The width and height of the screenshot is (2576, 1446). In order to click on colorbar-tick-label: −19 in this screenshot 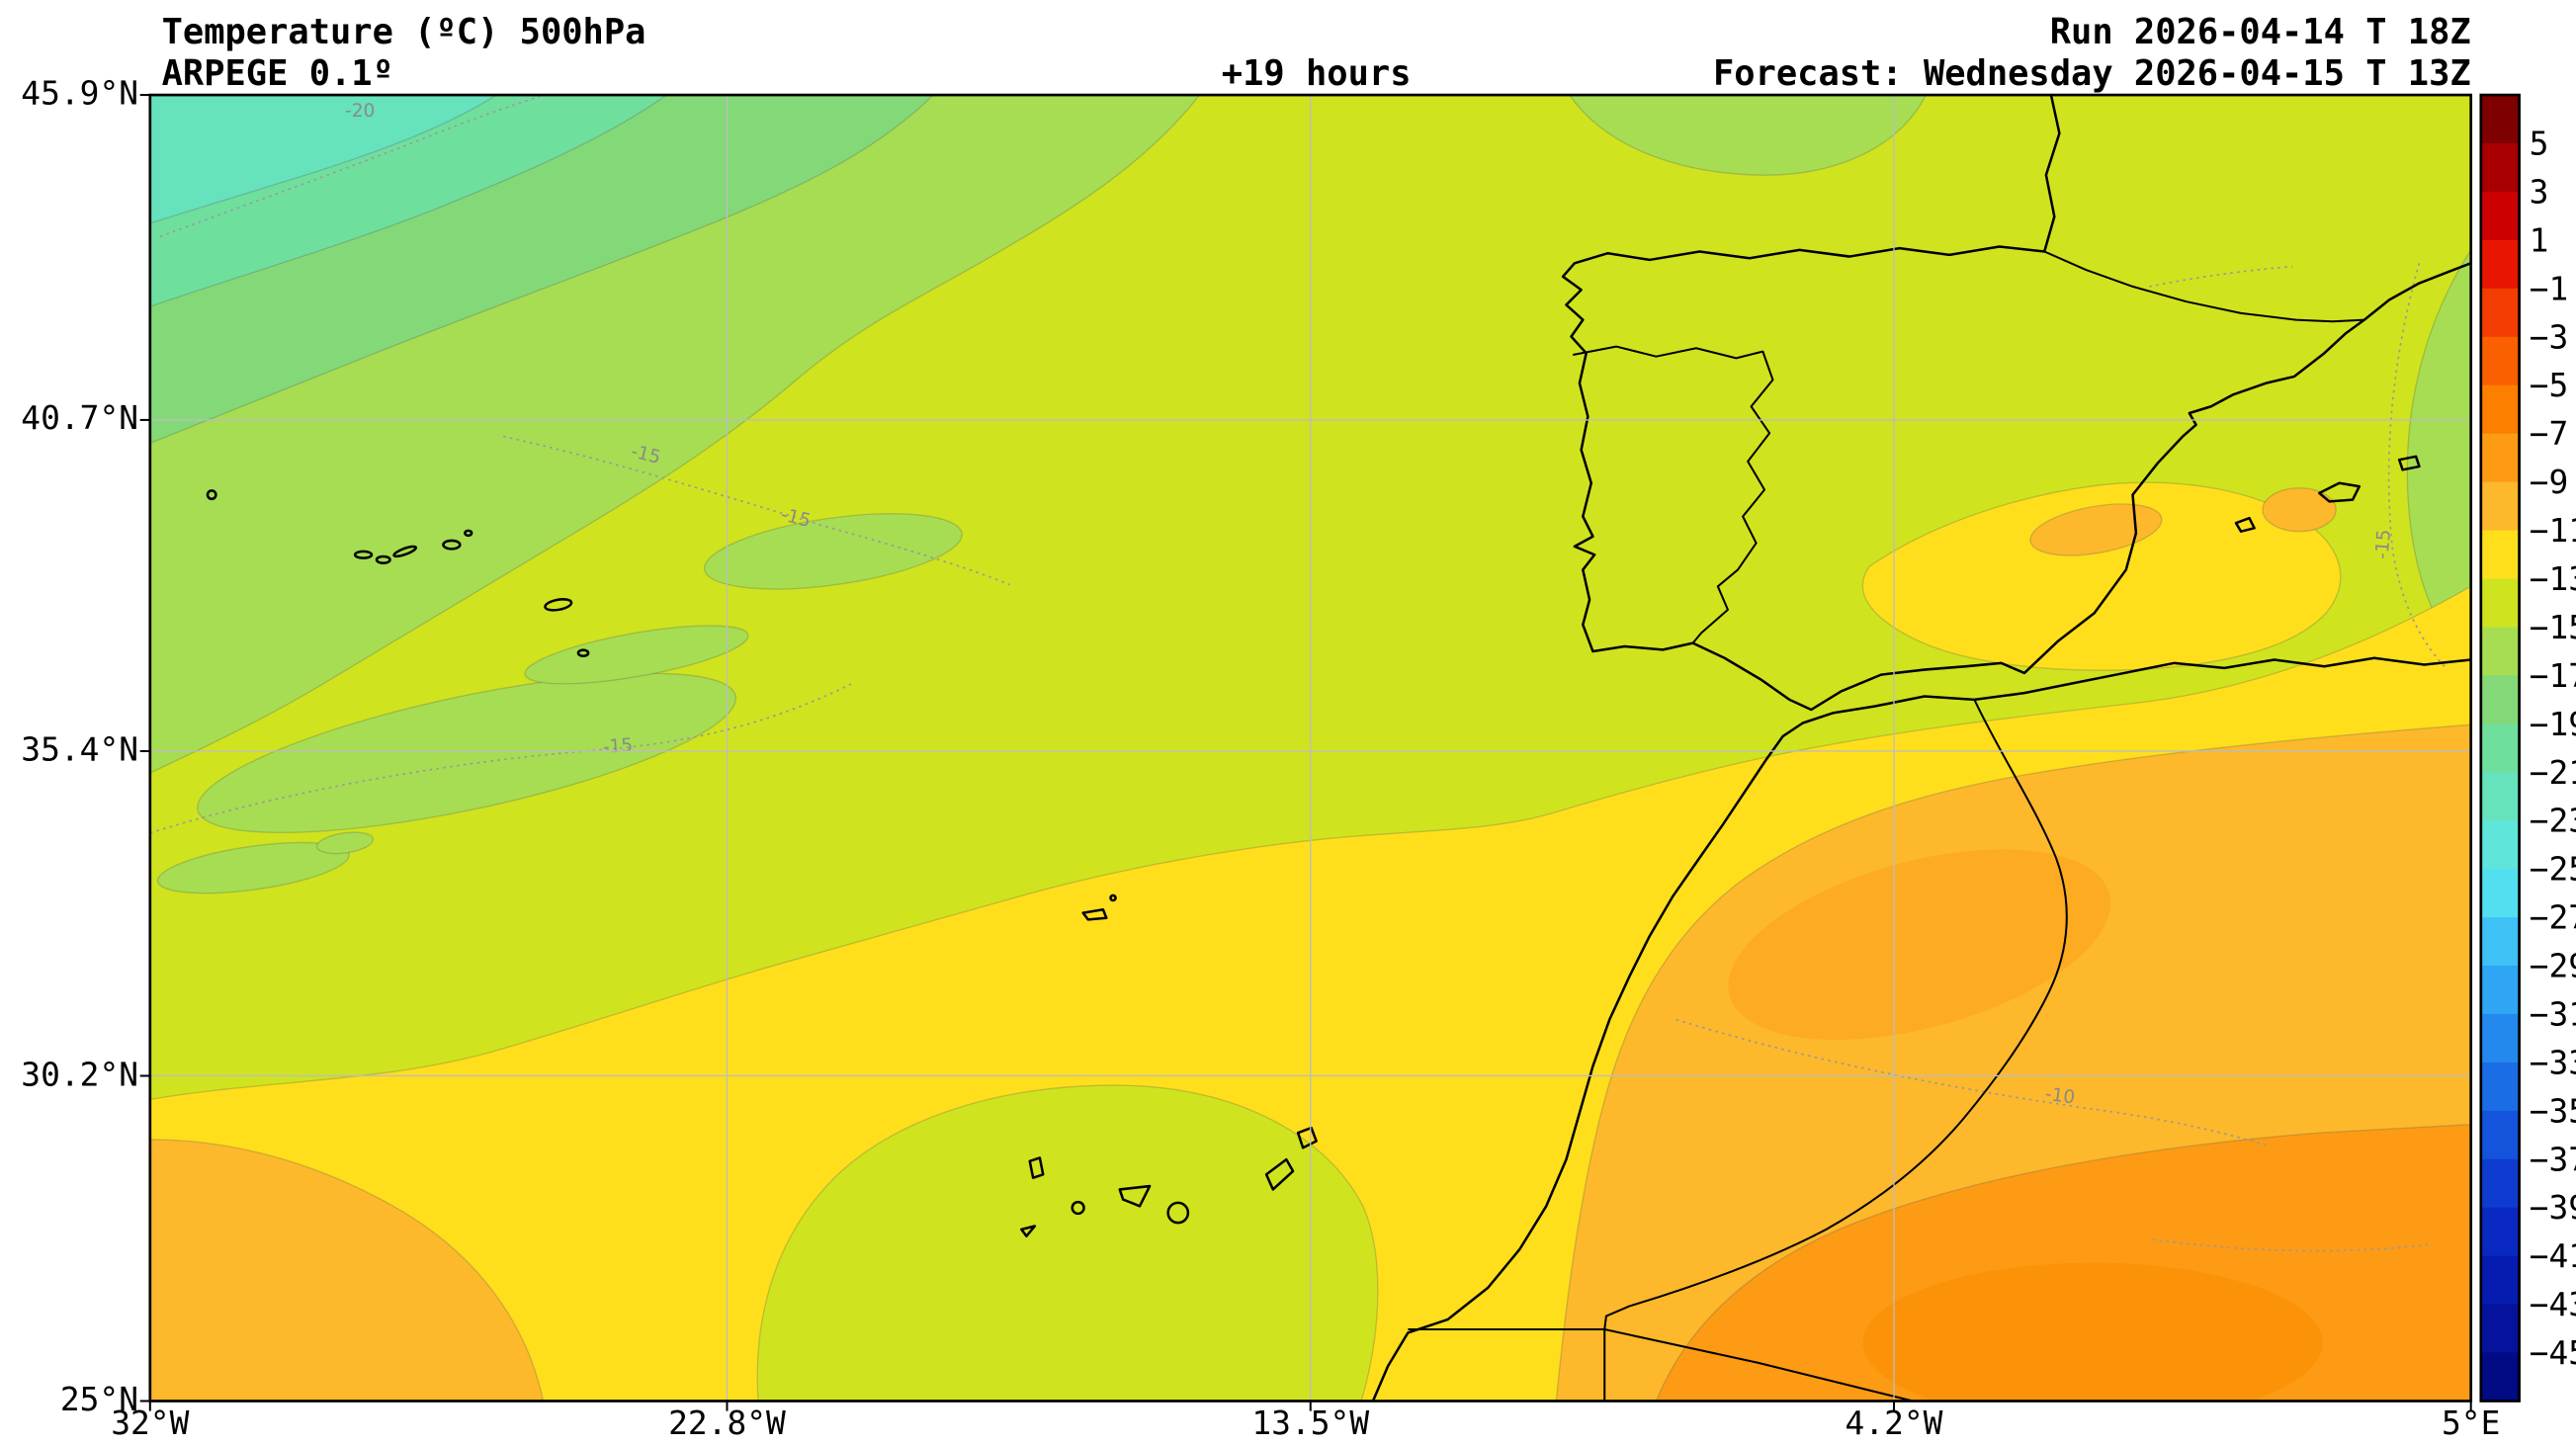, I will do `click(2553, 724)`.